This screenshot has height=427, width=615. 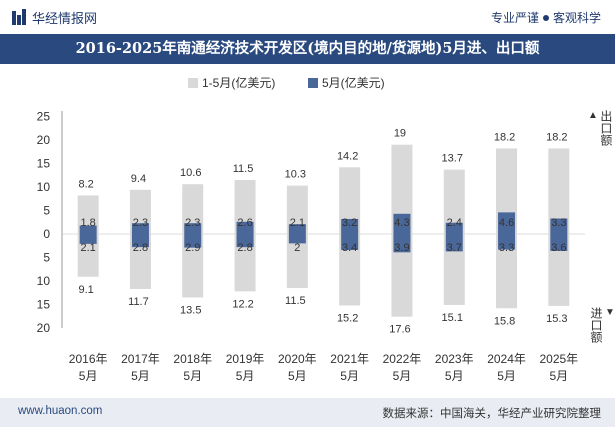 I want to click on import-cumulative-label: 11.5, so click(x=295, y=301).